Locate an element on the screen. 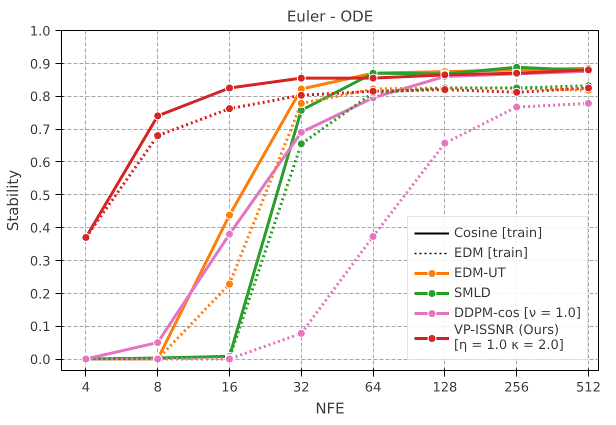  x-tick-label: 512 is located at coordinates (588, 388).